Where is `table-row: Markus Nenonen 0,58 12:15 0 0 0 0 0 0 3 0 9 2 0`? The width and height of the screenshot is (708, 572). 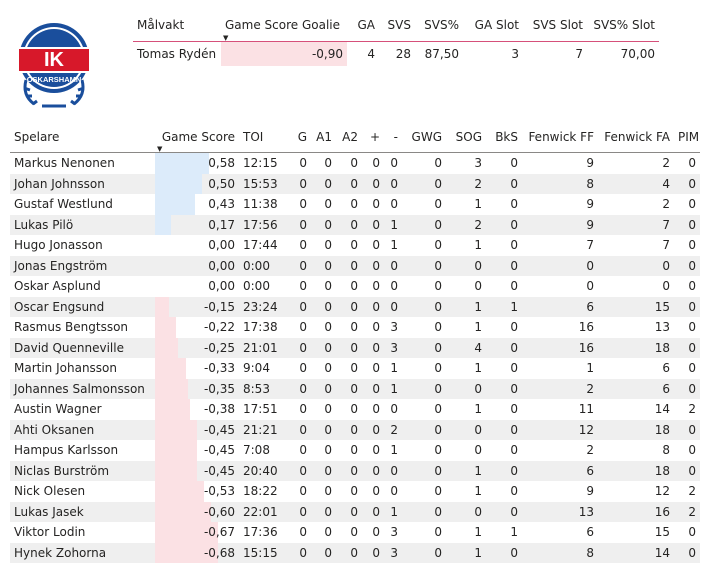
table-row: Markus Nenonen 0,58 12:15 0 0 0 0 0 0 3 0 9 2 0 is located at coordinates (355, 163).